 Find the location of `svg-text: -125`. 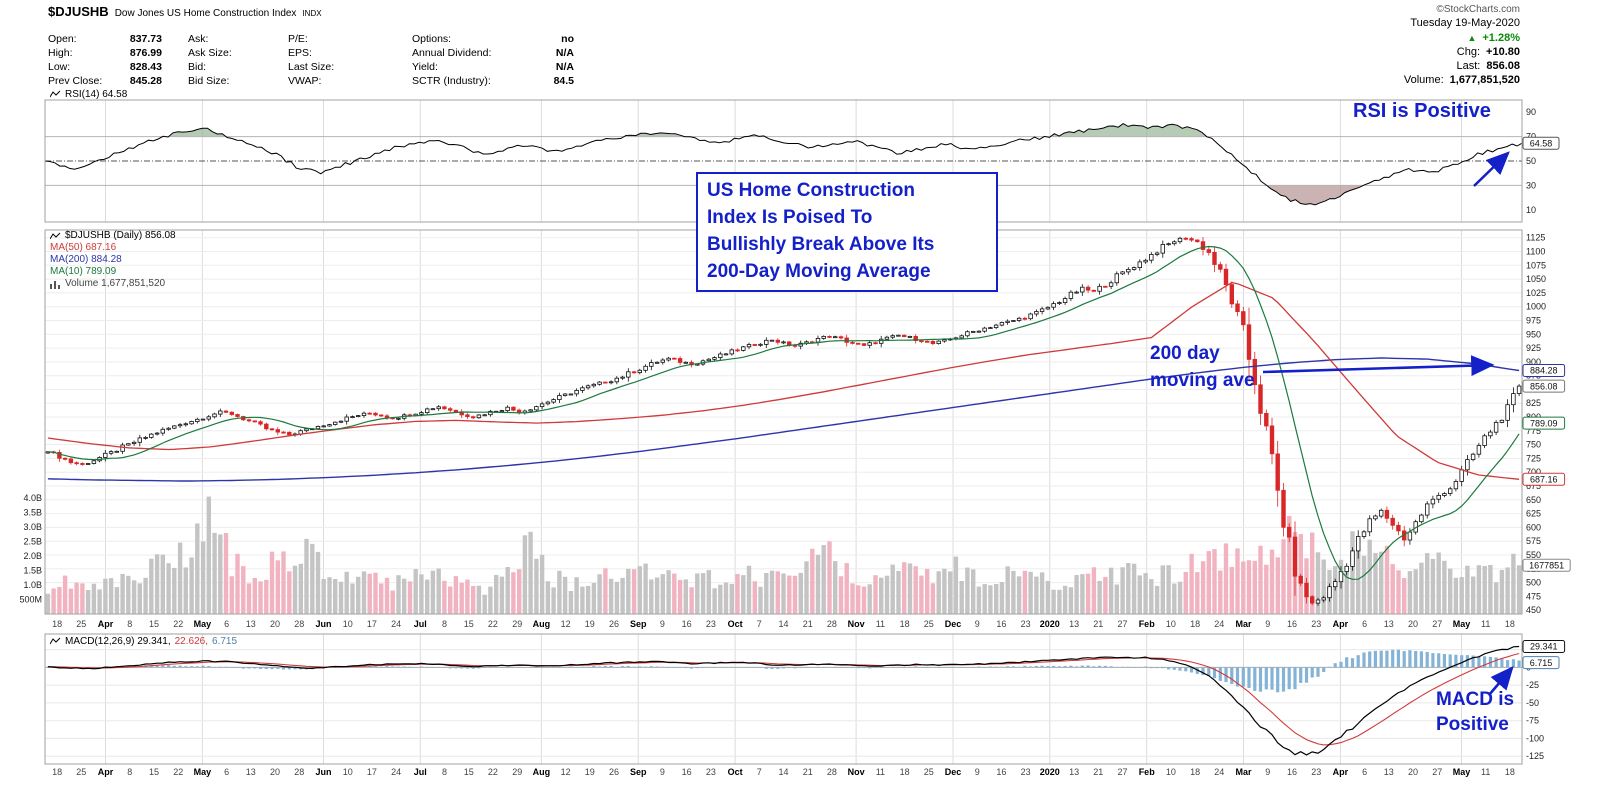

svg-text: -125 is located at coordinates (1535, 756).